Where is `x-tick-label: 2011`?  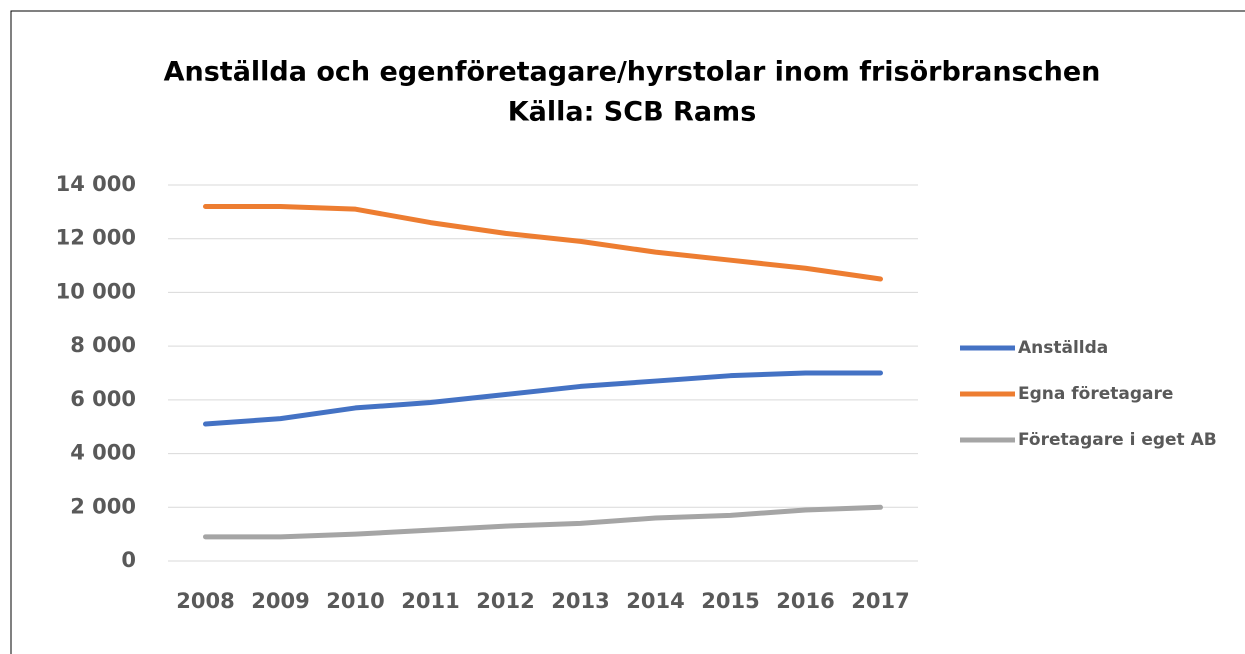
x-tick-label: 2011 is located at coordinates (430, 601).